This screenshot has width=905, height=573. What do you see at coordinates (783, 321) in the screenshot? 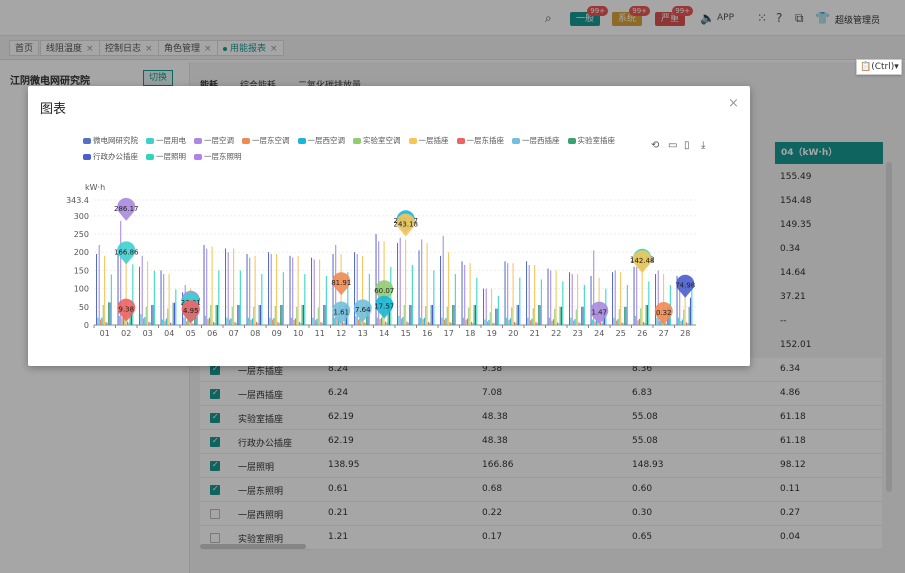
I see `cell-value: --` at bounding box center [783, 321].